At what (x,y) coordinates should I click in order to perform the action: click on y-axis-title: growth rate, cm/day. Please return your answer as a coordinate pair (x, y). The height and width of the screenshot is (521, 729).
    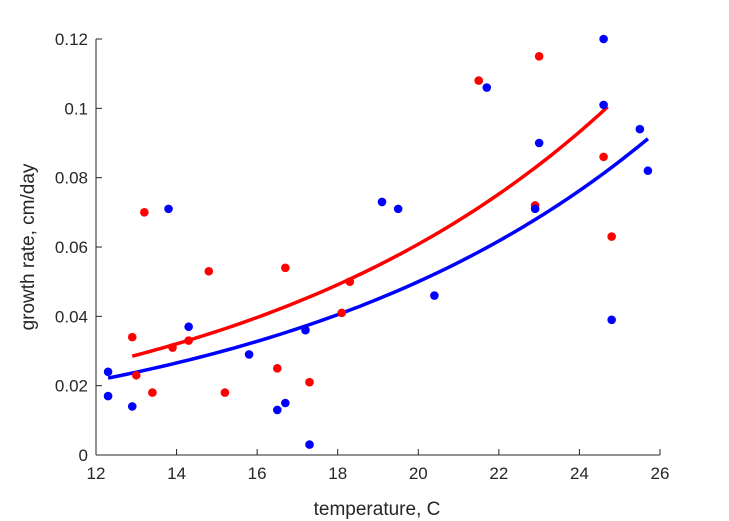
    Looking at the image, I should click on (28, 246).